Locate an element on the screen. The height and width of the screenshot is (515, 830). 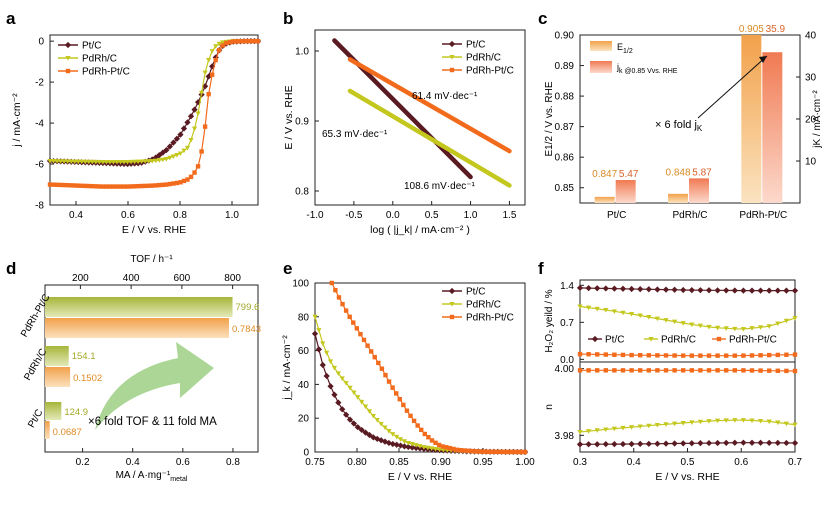
x-top-axis-label: 600 is located at coordinates (182, 278).